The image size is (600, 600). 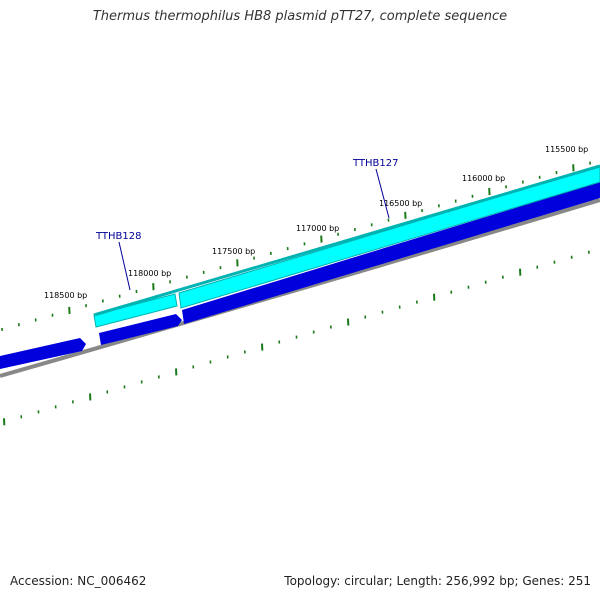 What do you see at coordinates (135, 310) in the screenshot?
I see `forward-gene-segment-left` at bounding box center [135, 310].